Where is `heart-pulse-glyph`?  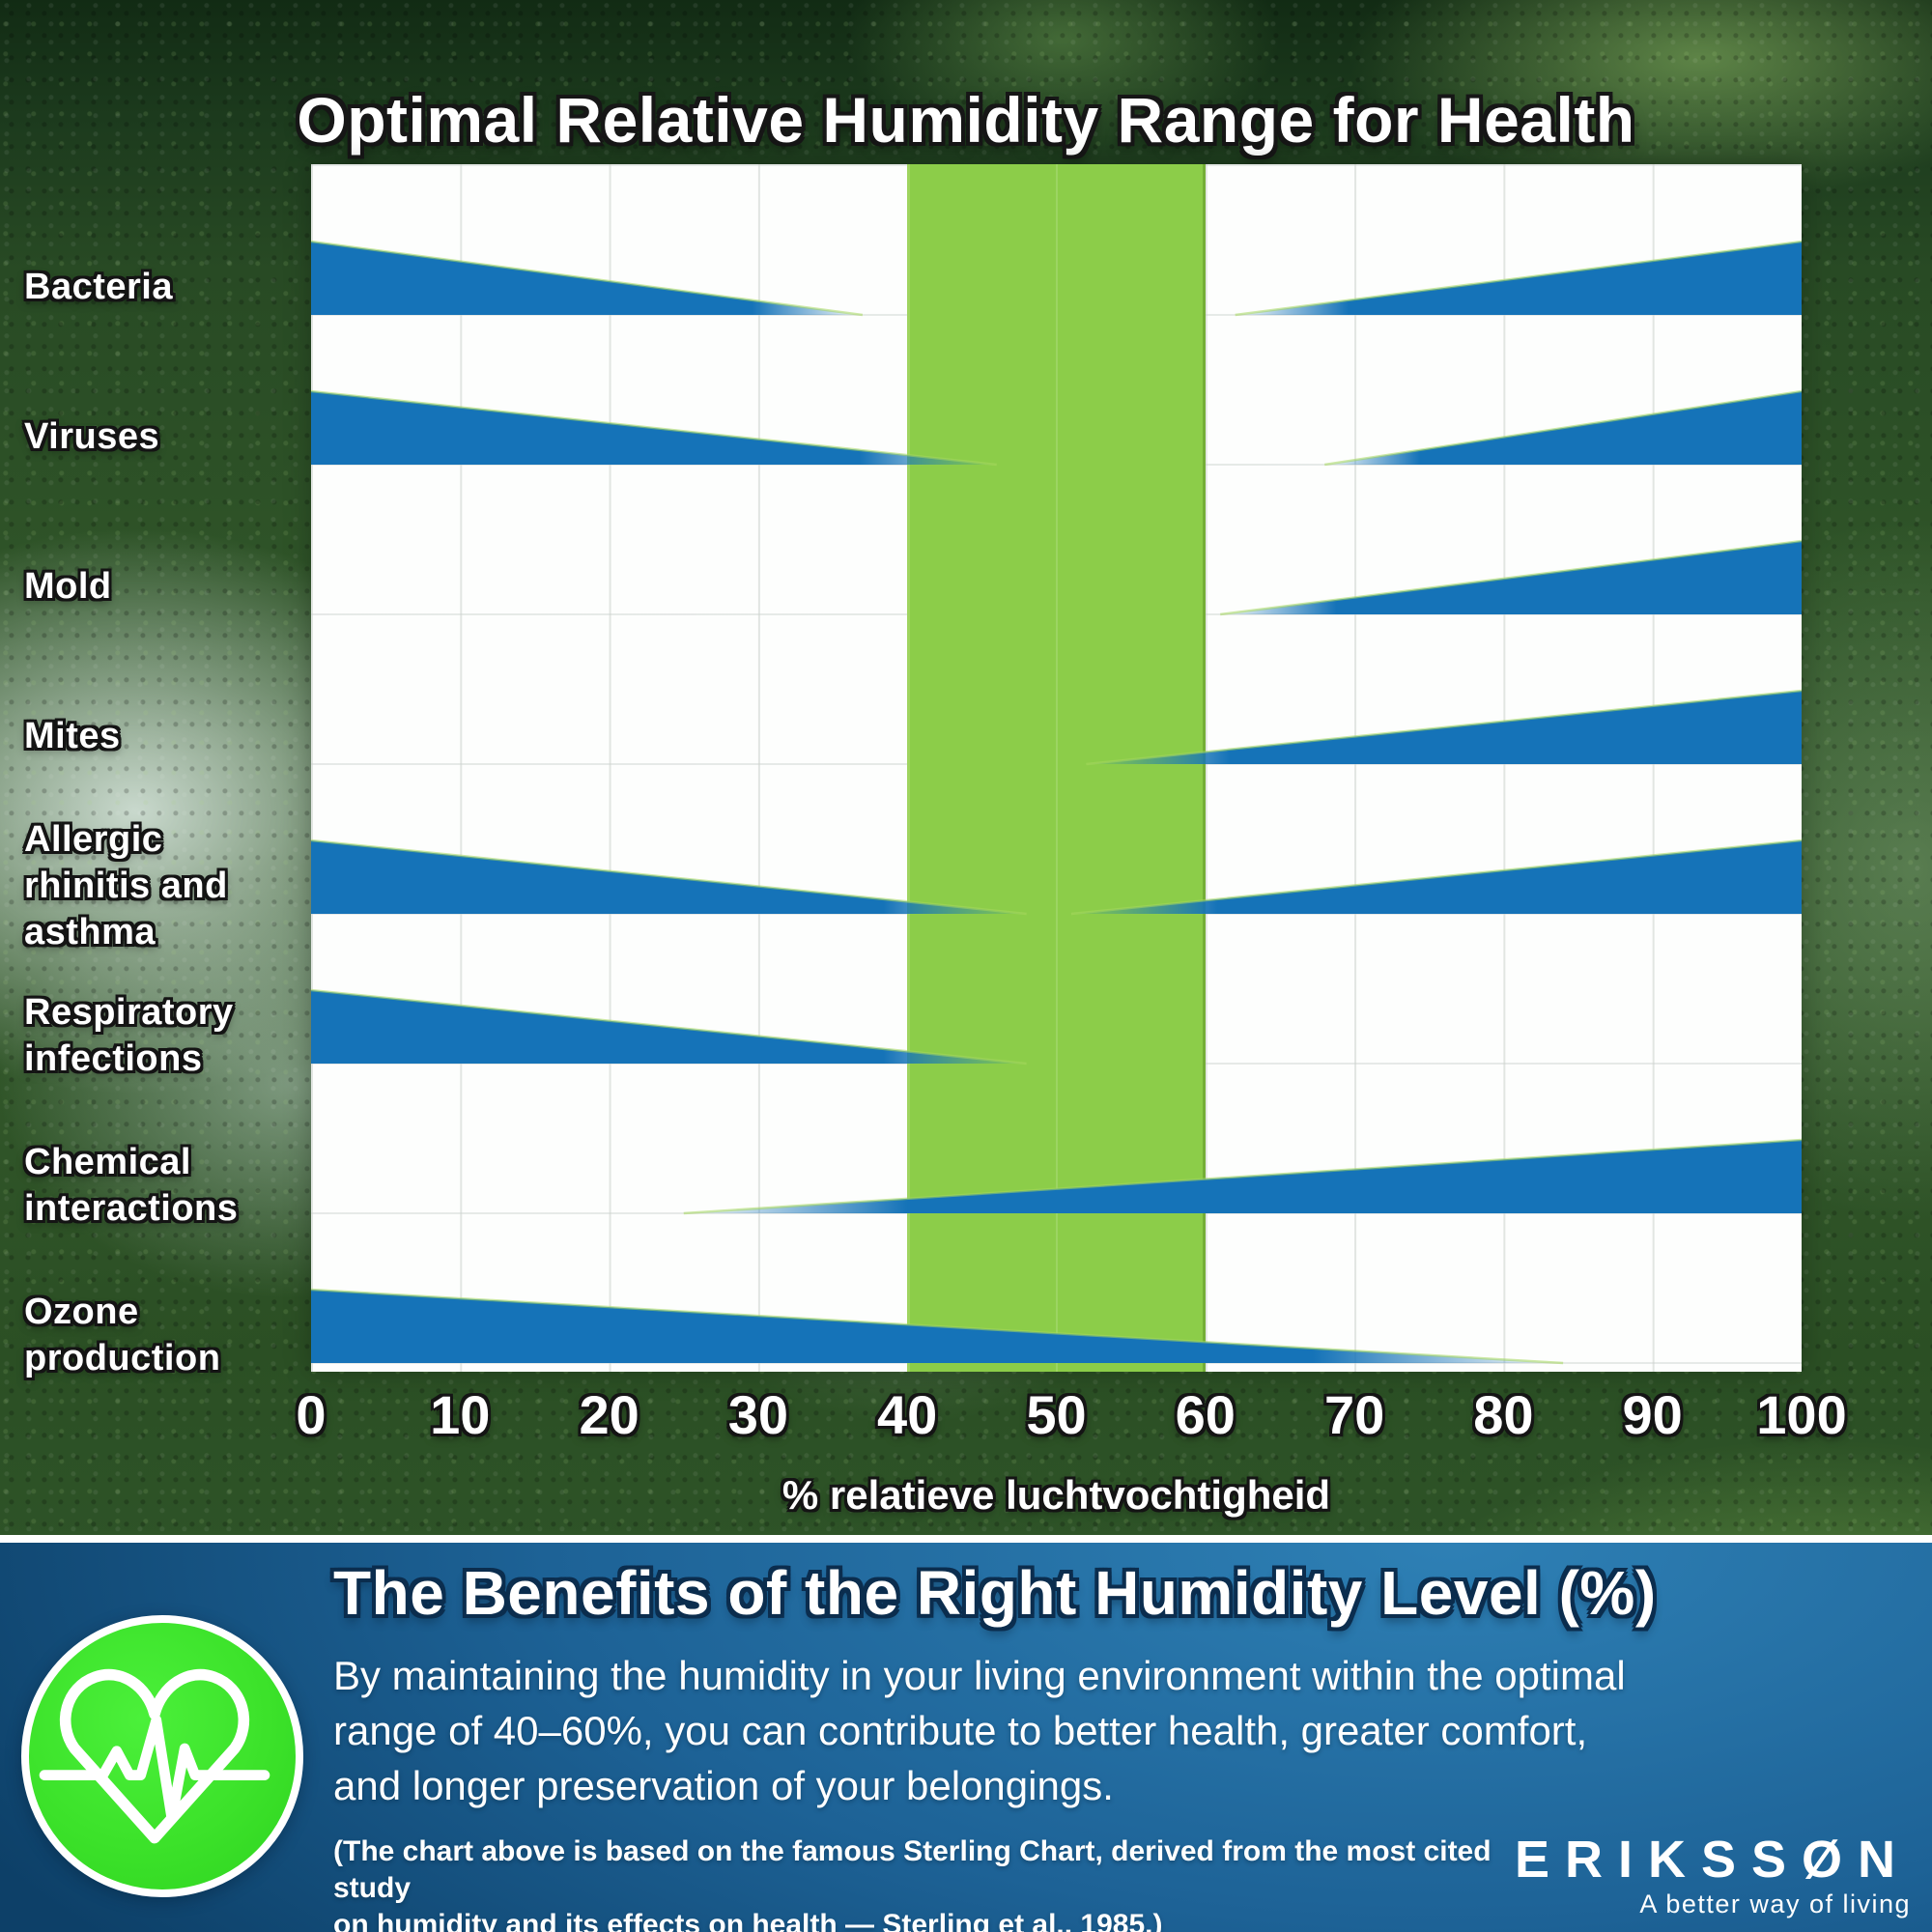
heart-pulse-glyph is located at coordinates (154, 1756).